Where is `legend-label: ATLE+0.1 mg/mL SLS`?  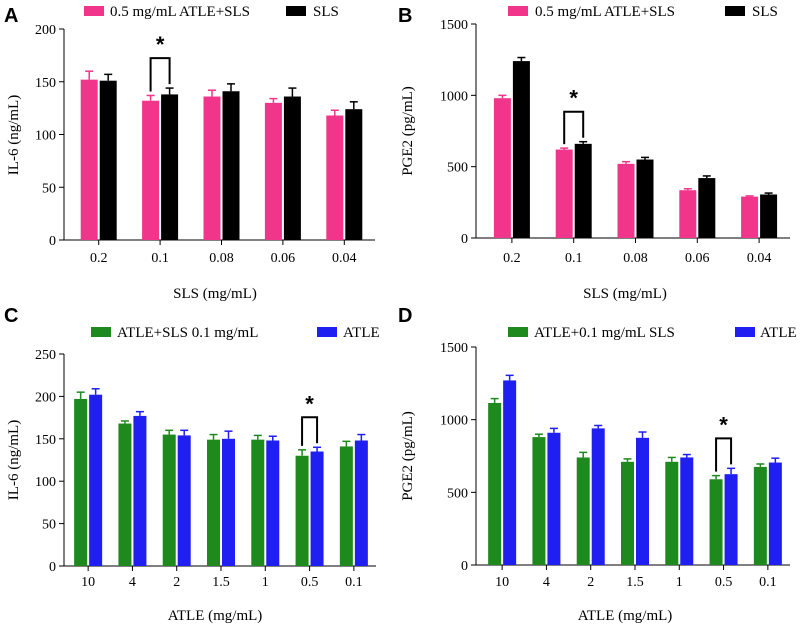 legend-label: ATLE+0.1 mg/mL SLS is located at coordinates (604, 333).